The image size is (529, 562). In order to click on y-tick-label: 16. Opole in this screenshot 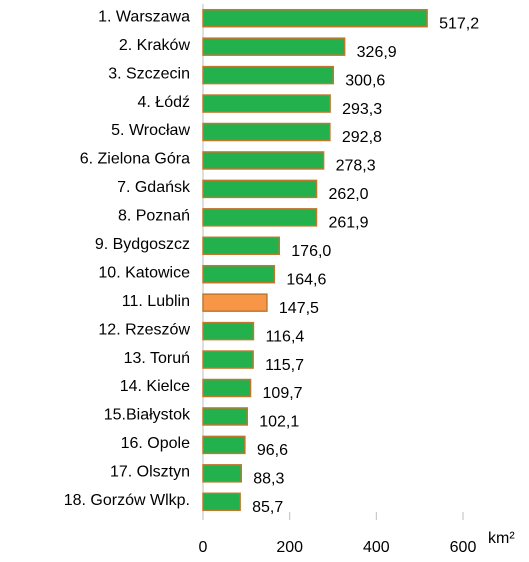, I will do `click(155, 443)`.